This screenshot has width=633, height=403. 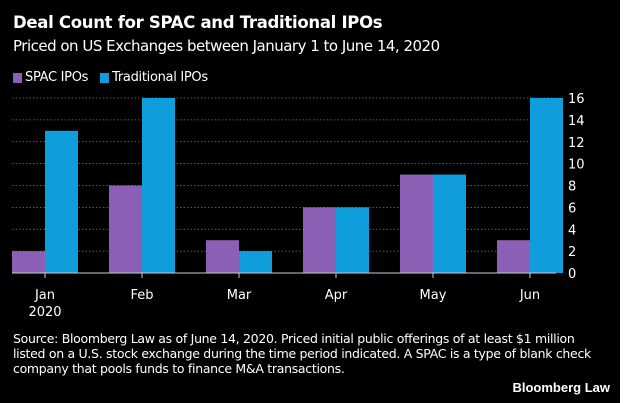 I want to click on y-tick-label: 0, so click(x=572, y=274).